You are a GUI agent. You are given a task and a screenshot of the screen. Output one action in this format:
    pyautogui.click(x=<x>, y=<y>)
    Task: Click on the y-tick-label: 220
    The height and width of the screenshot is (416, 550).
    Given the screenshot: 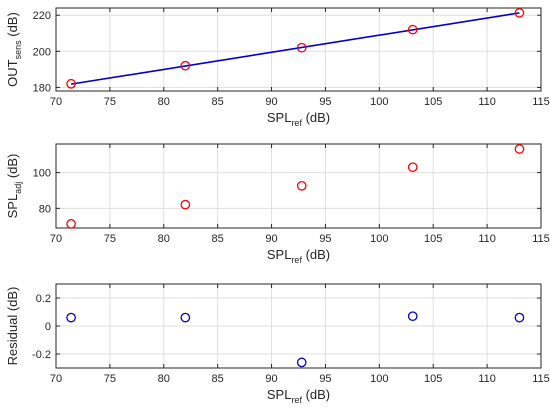 What is the action you would take?
    pyautogui.click(x=42, y=16)
    